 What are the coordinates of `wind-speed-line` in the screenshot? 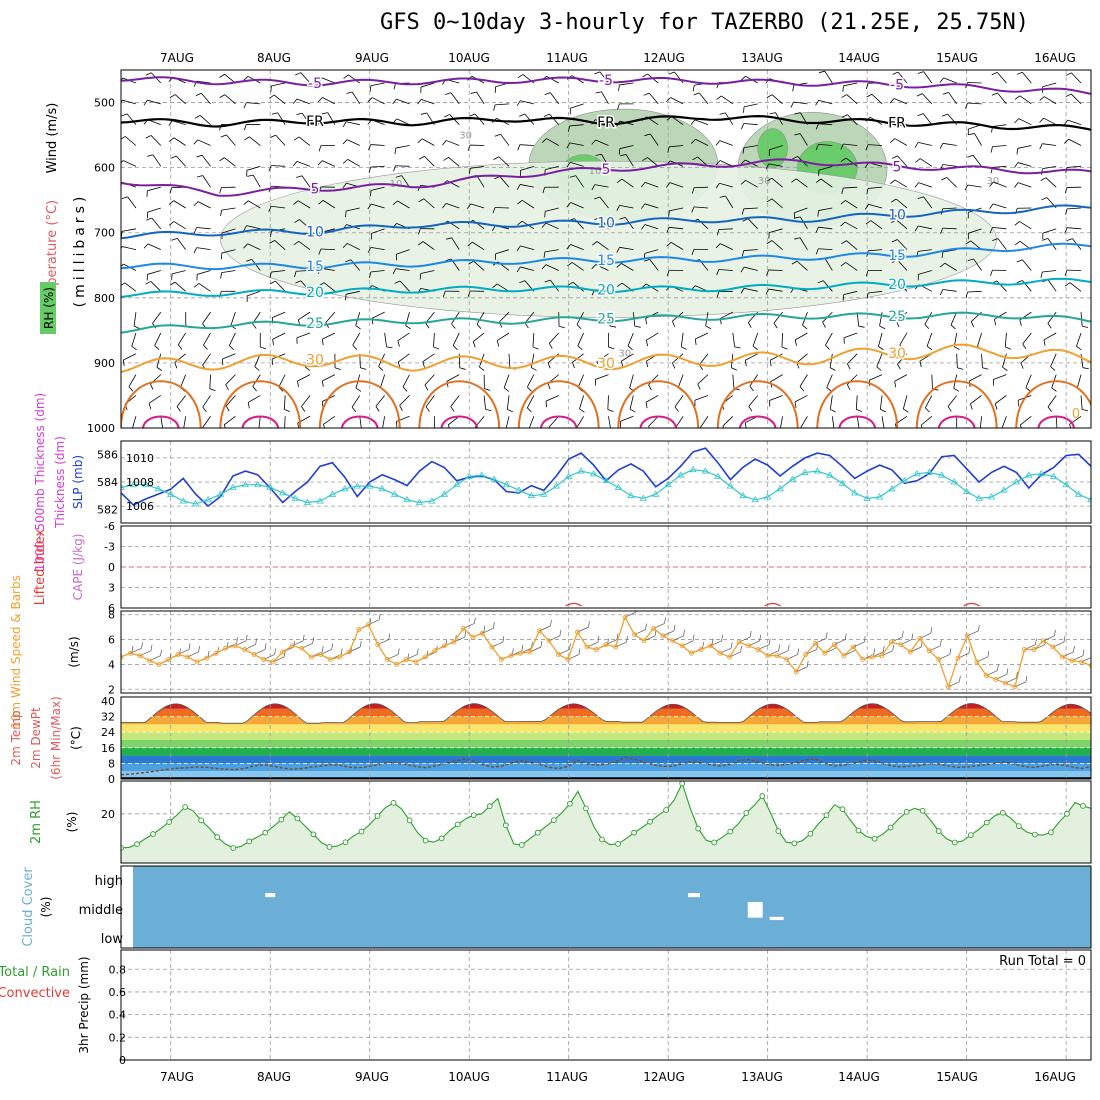 It's located at (606, 652).